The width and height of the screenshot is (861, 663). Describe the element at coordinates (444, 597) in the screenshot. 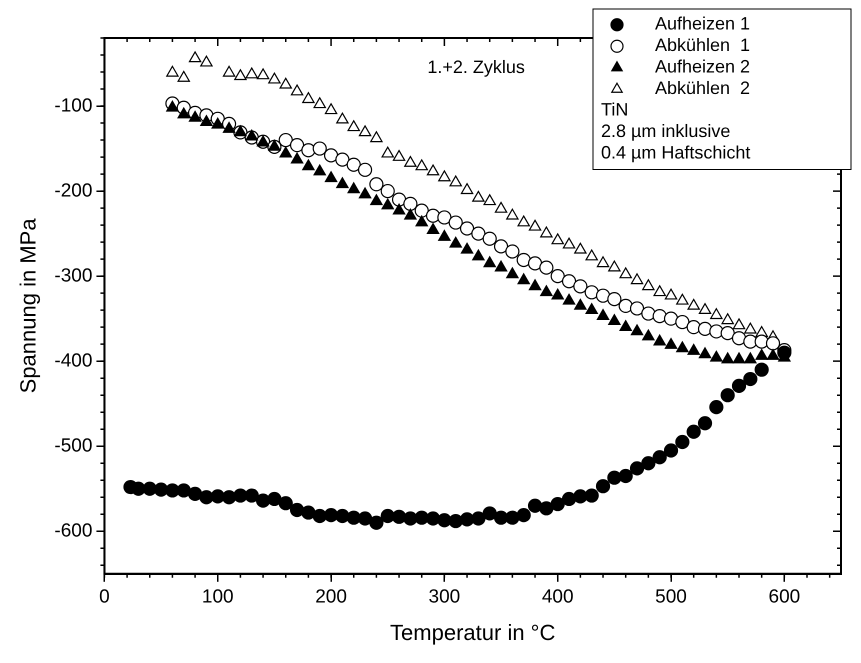

I see `x-tick-label: 300` at that location.